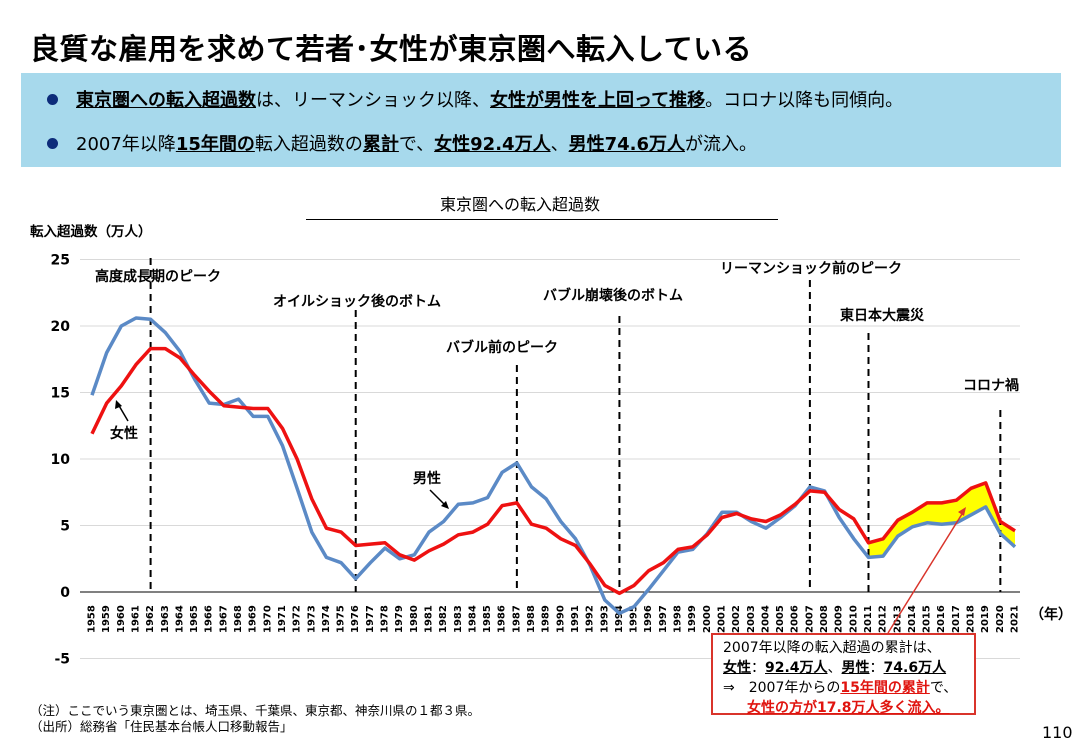  Describe the element at coordinates (341, 619) in the screenshot. I see `x-tick-label: 1975` at that location.